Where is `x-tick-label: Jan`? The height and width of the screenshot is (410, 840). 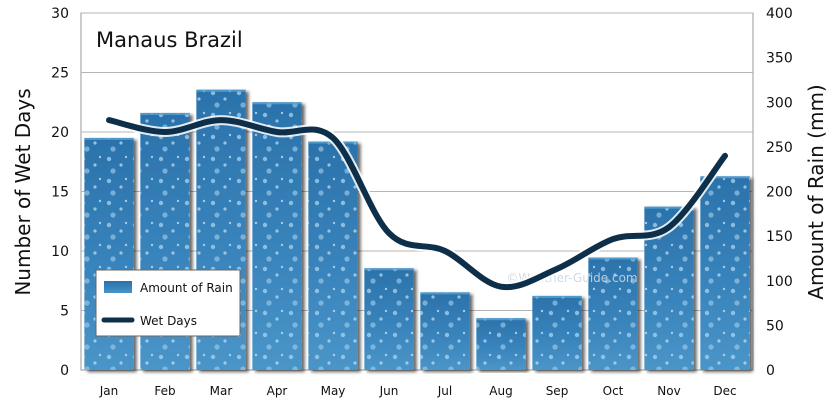 x-tick-label: Jan is located at coordinates (109, 391).